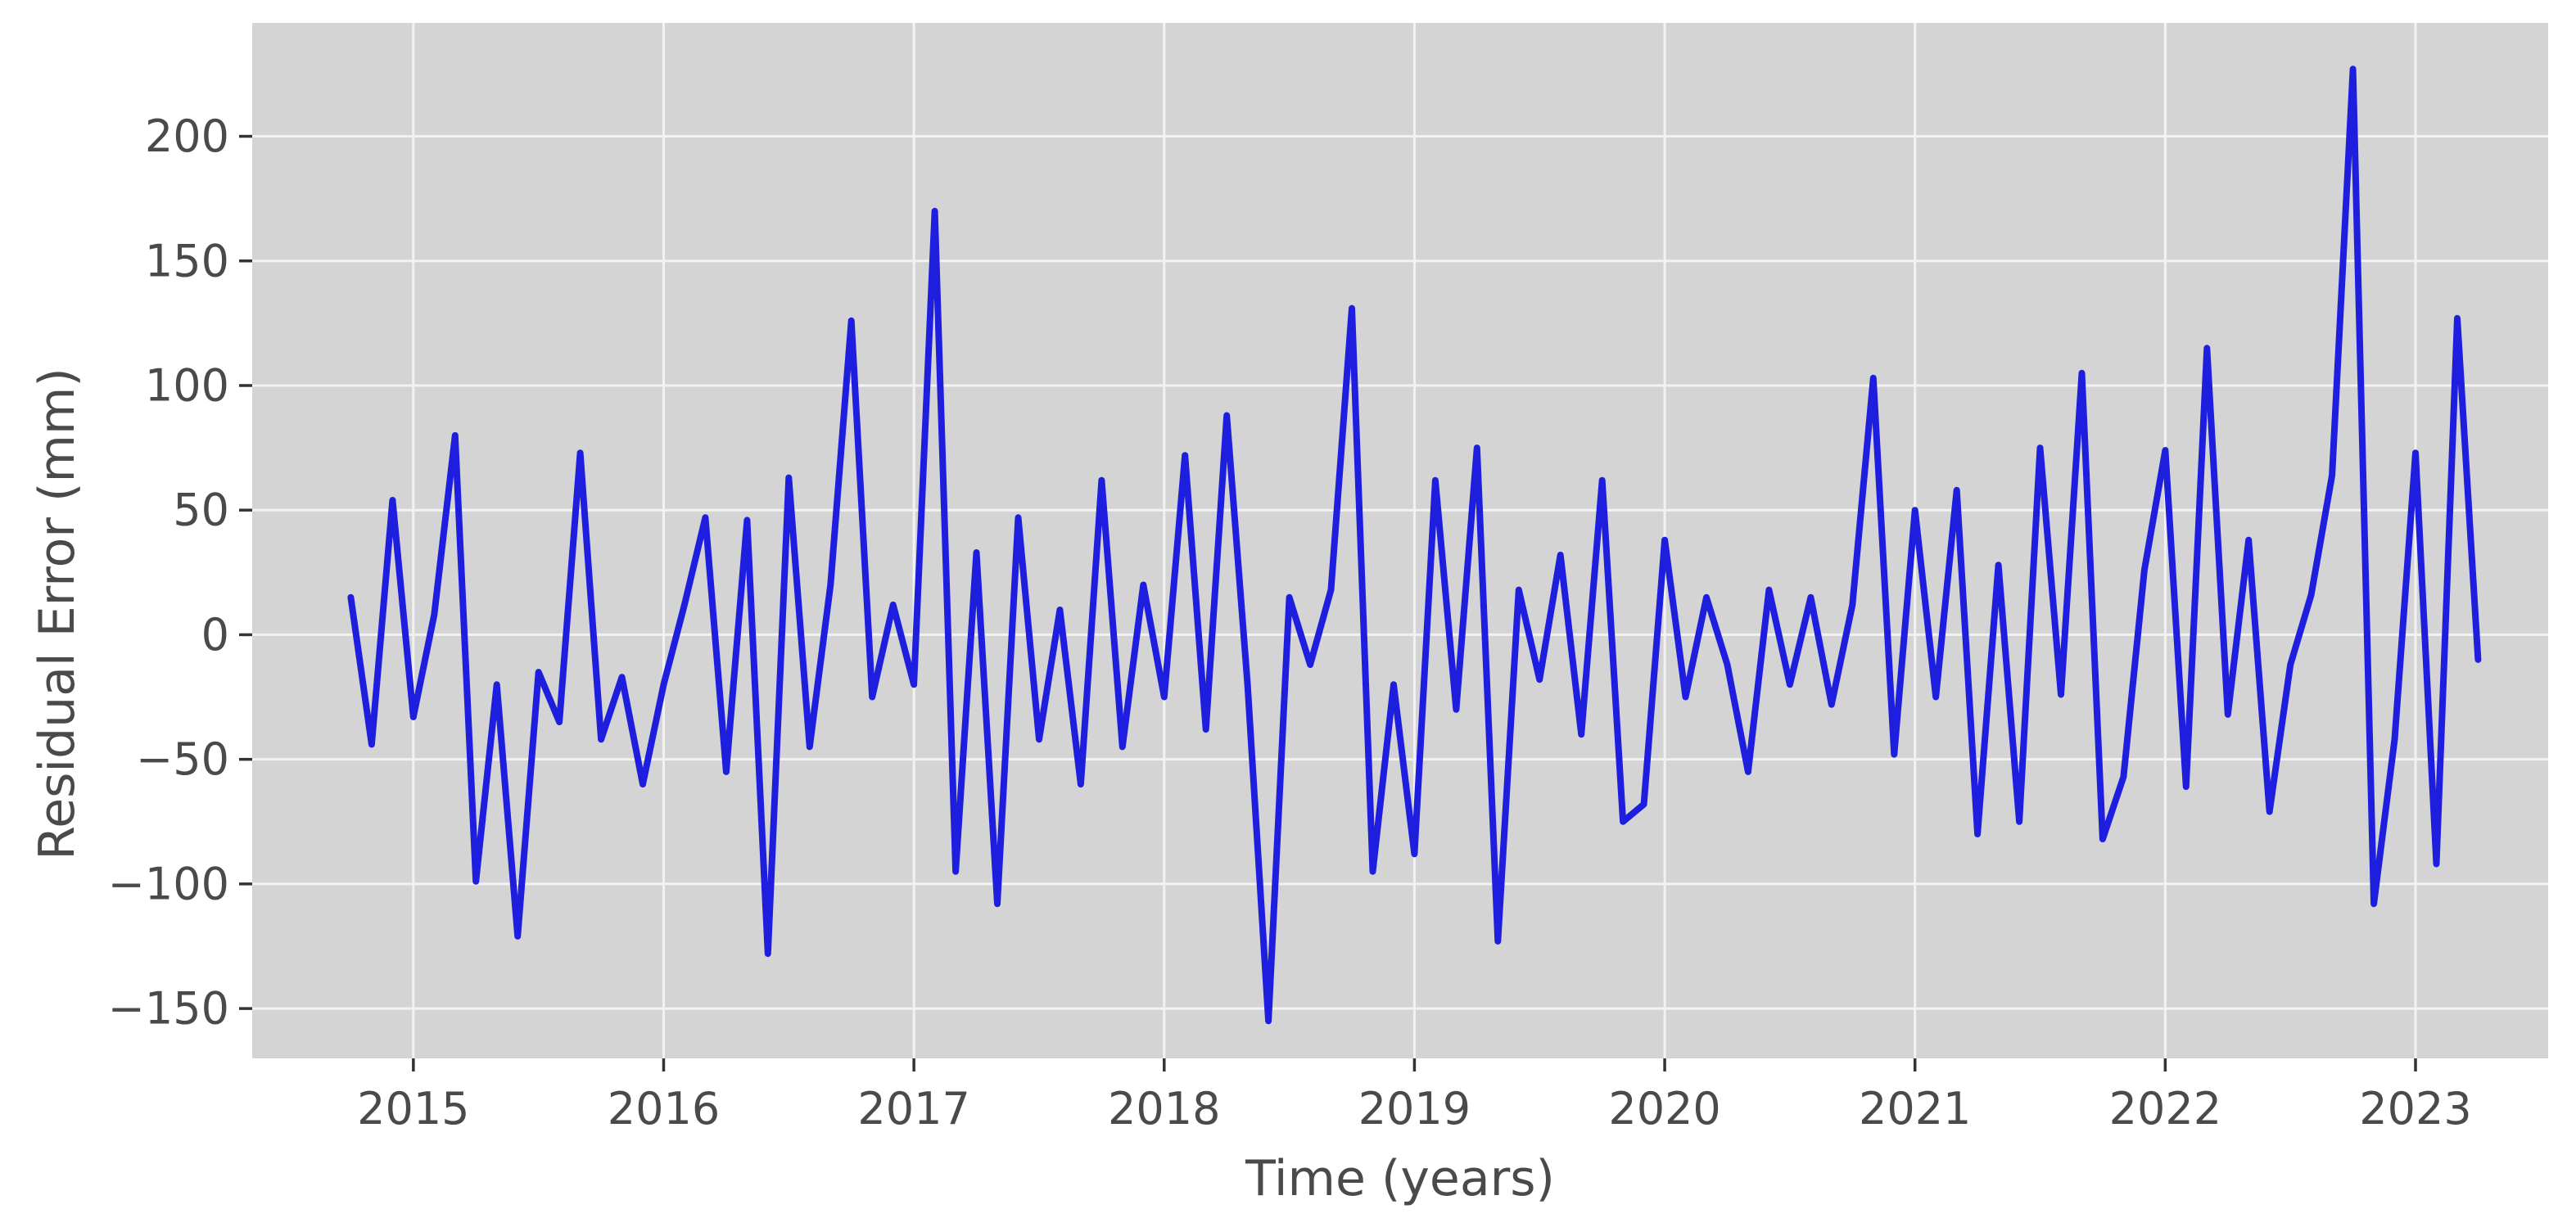 This screenshot has width=2576, height=1227. I want to click on x-tick-label: 2023, so click(2415, 1109).